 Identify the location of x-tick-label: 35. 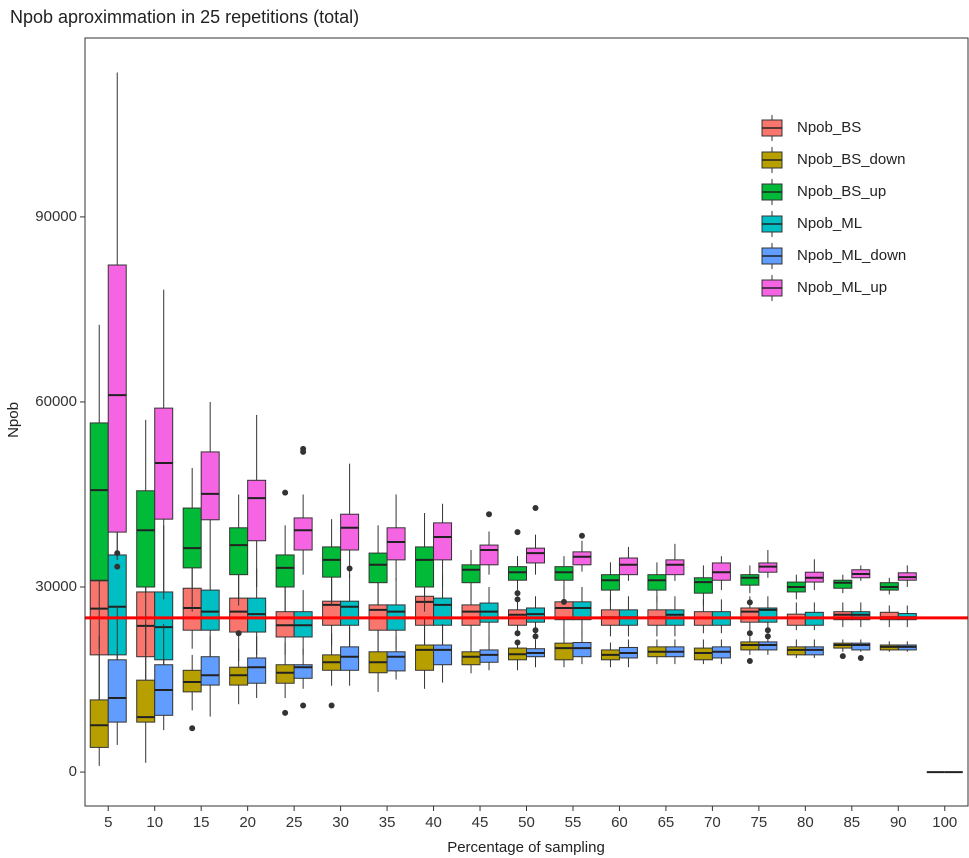
(387, 822).